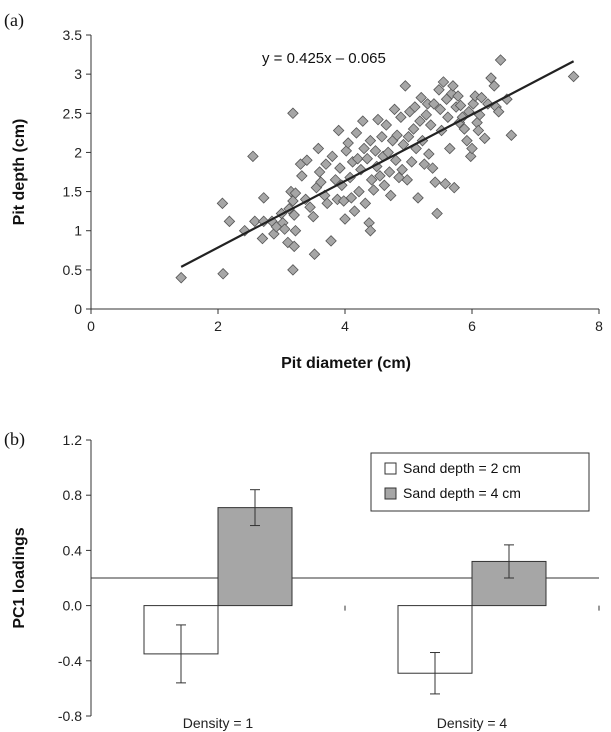 The height and width of the screenshot is (732, 611). Describe the element at coordinates (472, 326) in the screenshot. I see `scatter-x-tick-label: 6` at that location.